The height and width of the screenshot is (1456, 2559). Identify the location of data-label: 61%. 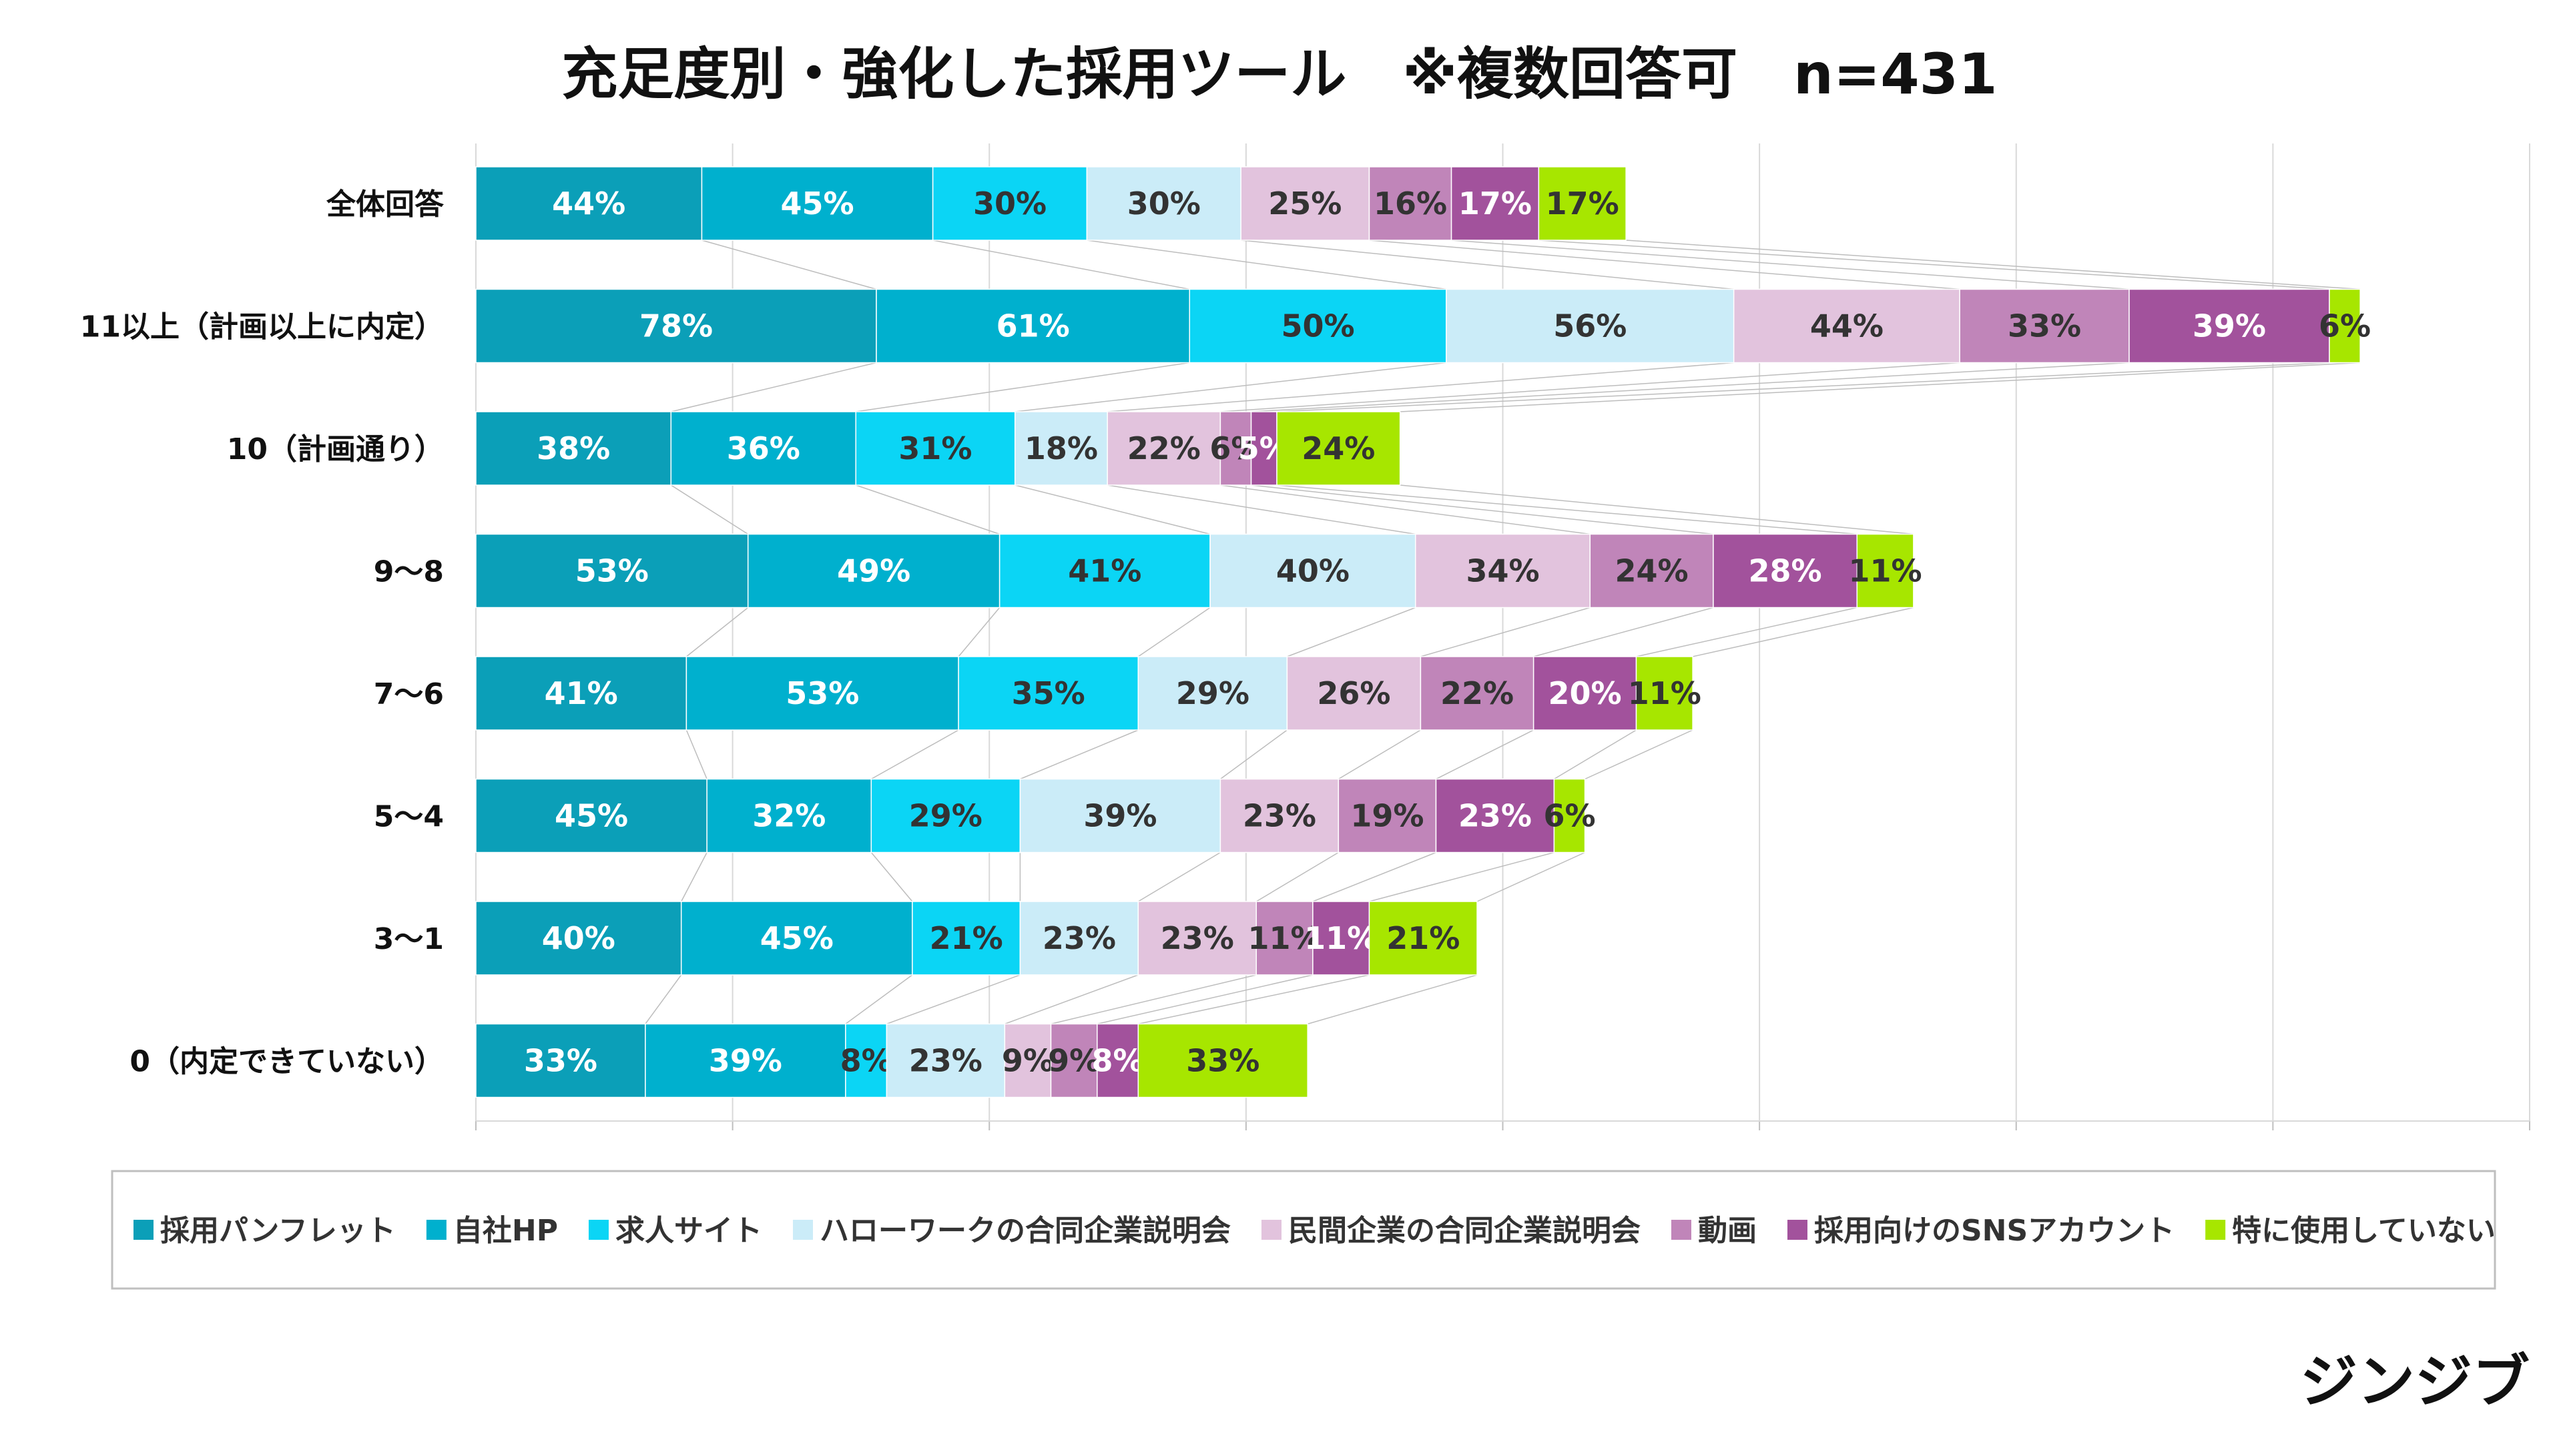
(1033, 326).